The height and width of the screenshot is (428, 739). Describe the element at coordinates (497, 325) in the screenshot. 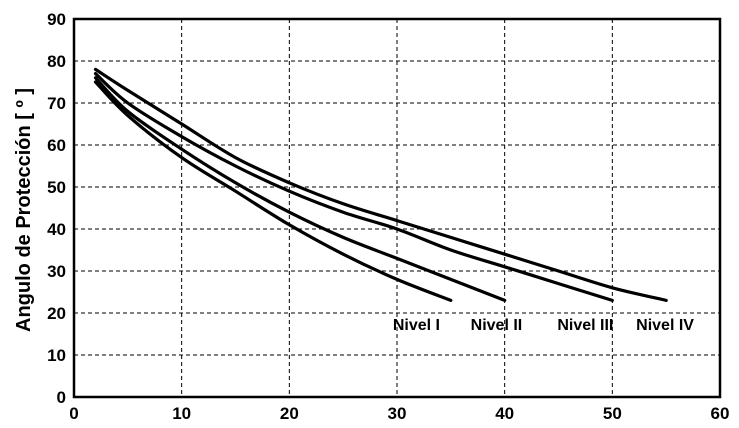

I see `series-label-2: Nivel II` at that location.